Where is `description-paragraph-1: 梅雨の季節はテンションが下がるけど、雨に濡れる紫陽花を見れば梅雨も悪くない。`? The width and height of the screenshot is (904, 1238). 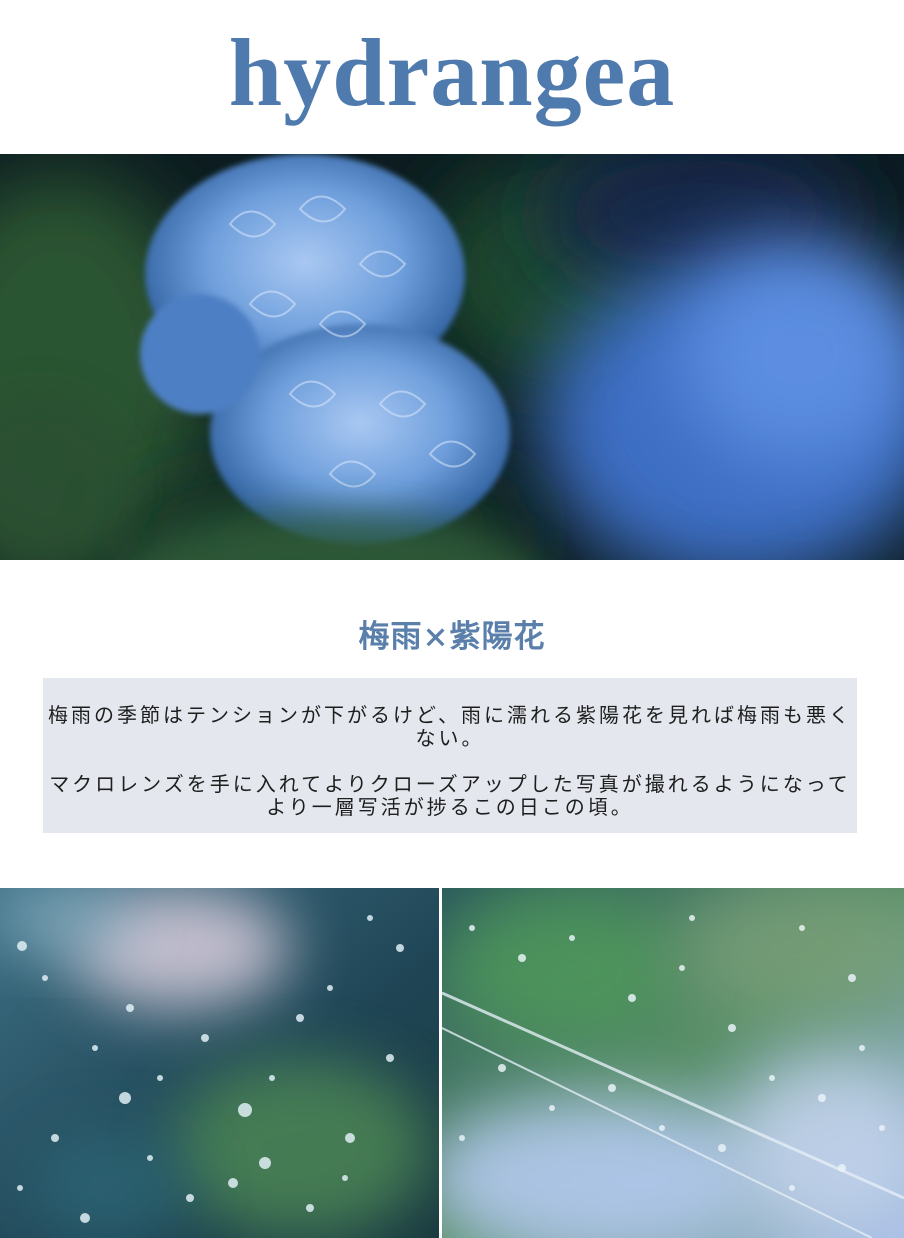
description-paragraph-1: 梅雨の季節はテンションが下がるけど、雨に濡れる紫陽花を見れば梅雨も悪くない。 is located at coordinates (450, 726).